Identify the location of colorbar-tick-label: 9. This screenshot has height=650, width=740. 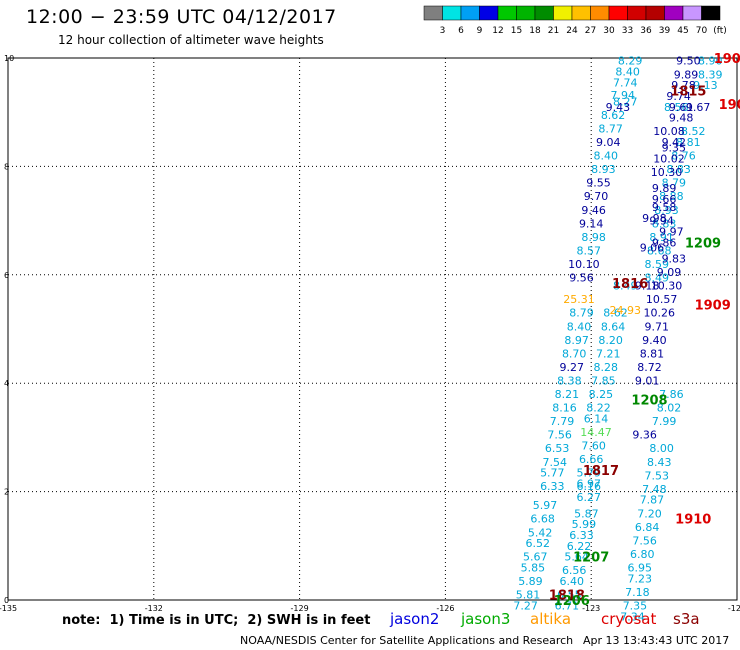
(480, 31).